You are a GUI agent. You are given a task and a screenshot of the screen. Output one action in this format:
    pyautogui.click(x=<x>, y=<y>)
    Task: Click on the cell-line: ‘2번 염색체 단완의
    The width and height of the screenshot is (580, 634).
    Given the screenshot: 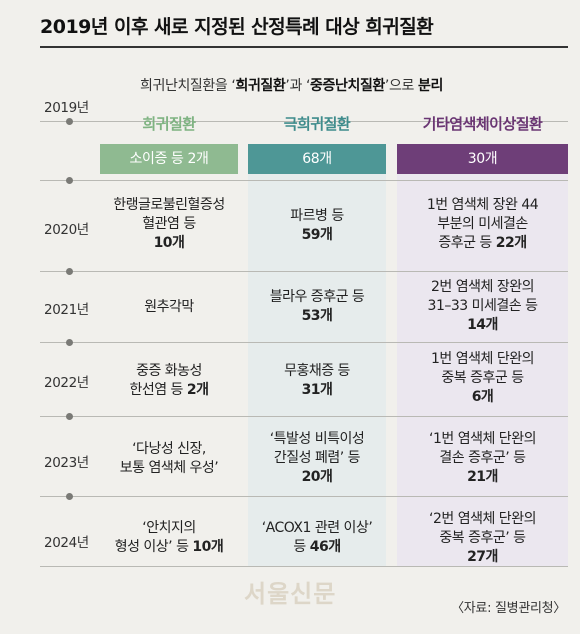 What is the action you would take?
    pyautogui.click(x=482, y=519)
    